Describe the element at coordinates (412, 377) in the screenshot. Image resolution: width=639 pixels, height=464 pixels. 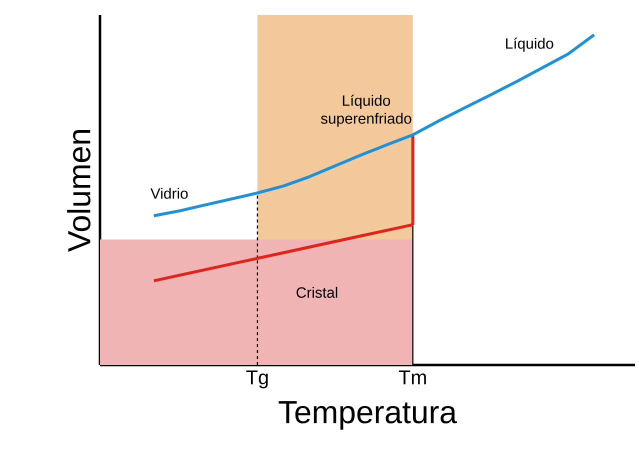
I see `x-tick-label: Tm` at that location.